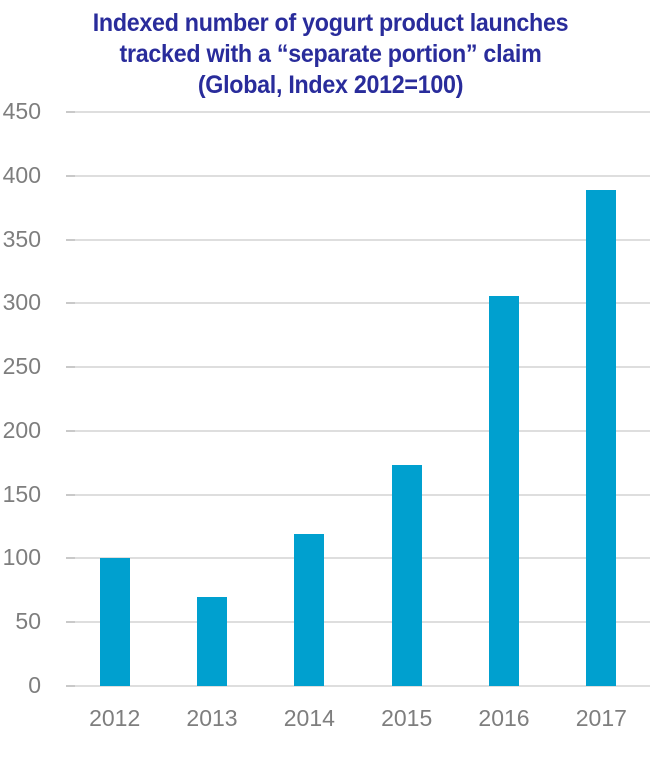 The width and height of the screenshot is (661, 779). Describe the element at coordinates (407, 718) in the screenshot. I see `x-axis-label-2015: 2015` at that location.